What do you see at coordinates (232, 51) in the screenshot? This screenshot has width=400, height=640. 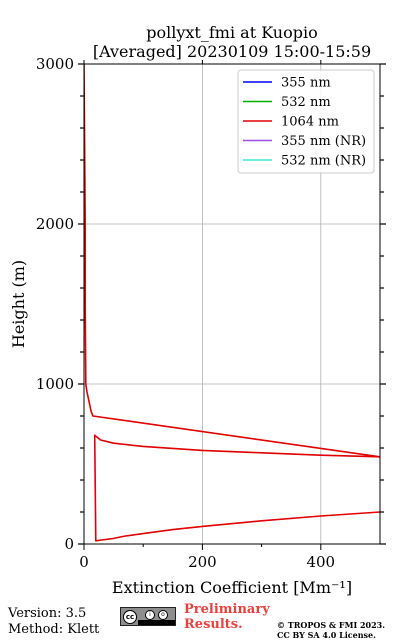 I see `chart-title-line2: [Averaged] 20230109 15:00-15:59` at bounding box center [232, 51].